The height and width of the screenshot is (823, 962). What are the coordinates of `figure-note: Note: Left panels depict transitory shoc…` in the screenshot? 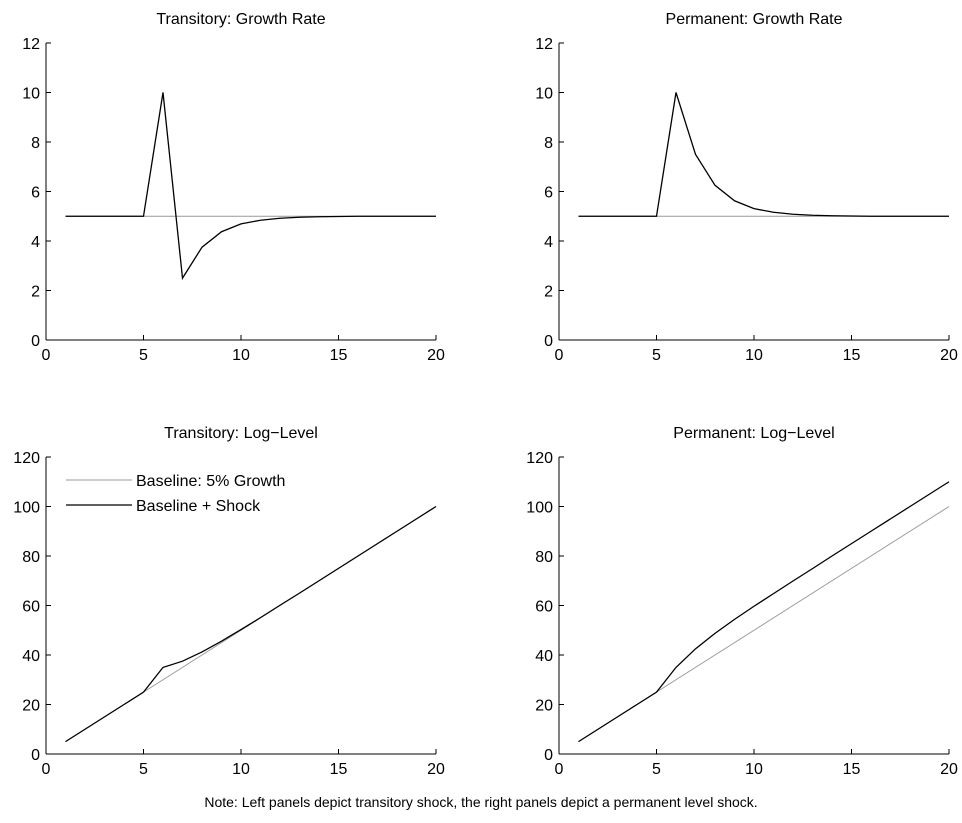 It's located at (481, 802).